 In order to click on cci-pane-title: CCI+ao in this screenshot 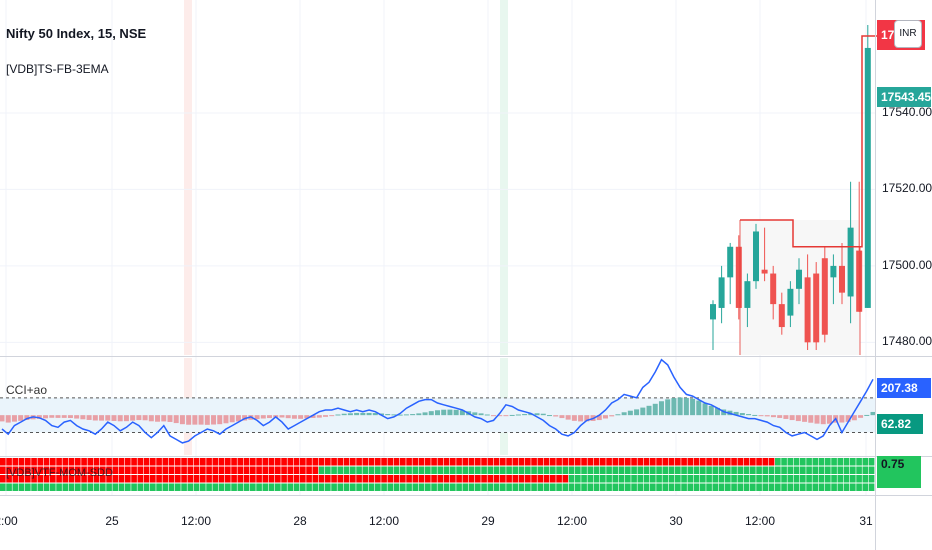, I will do `click(27, 390)`.